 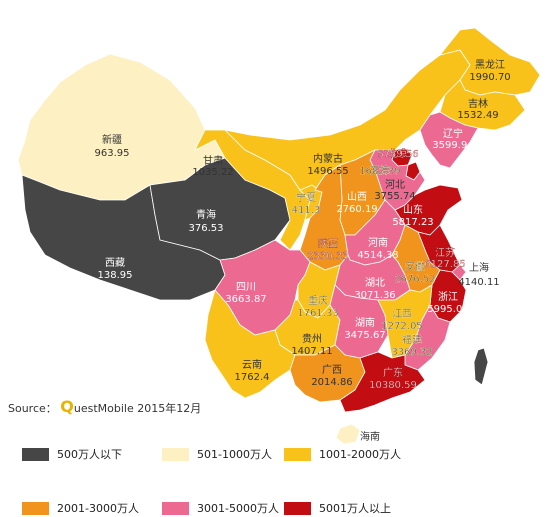 I want to click on province-value: 5817.23, so click(x=412, y=222).